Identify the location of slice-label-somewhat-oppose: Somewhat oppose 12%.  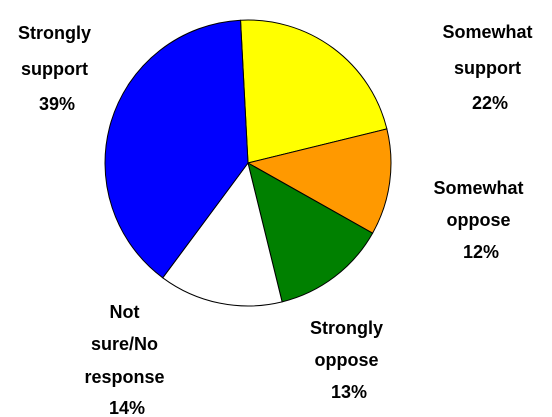
(480, 220).